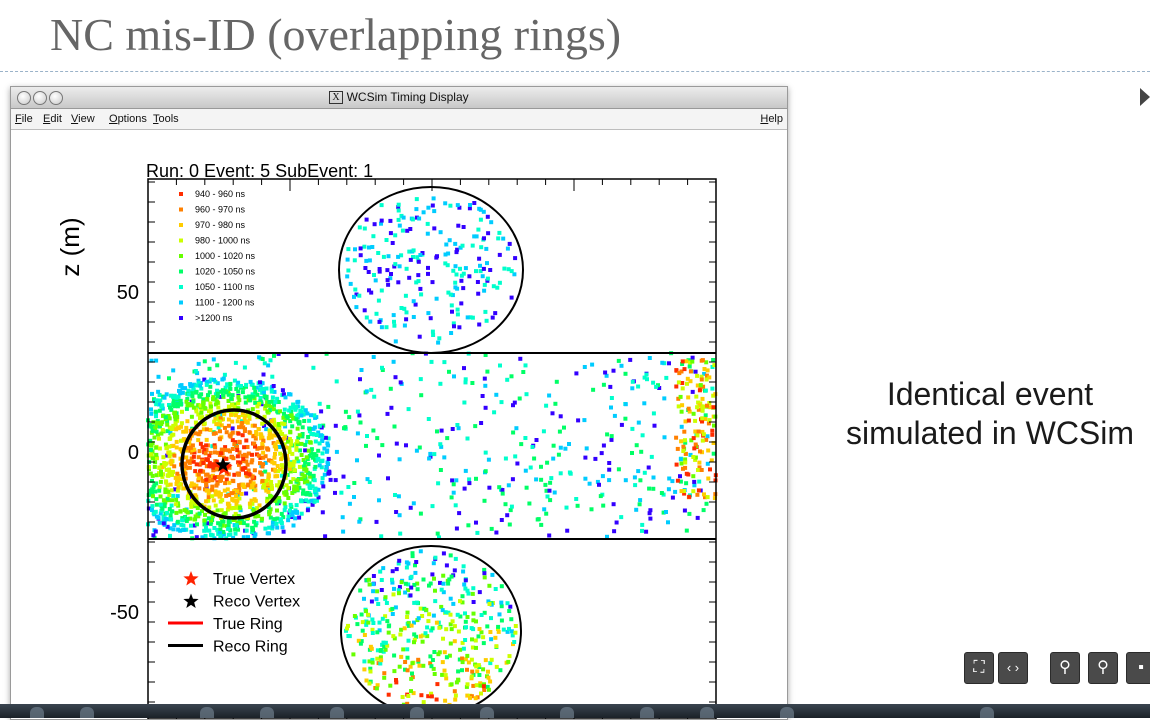  What do you see at coordinates (979, 668) in the screenshot?
I see `fit-screen-icon: ⛶` at bounding box center [979, 668].